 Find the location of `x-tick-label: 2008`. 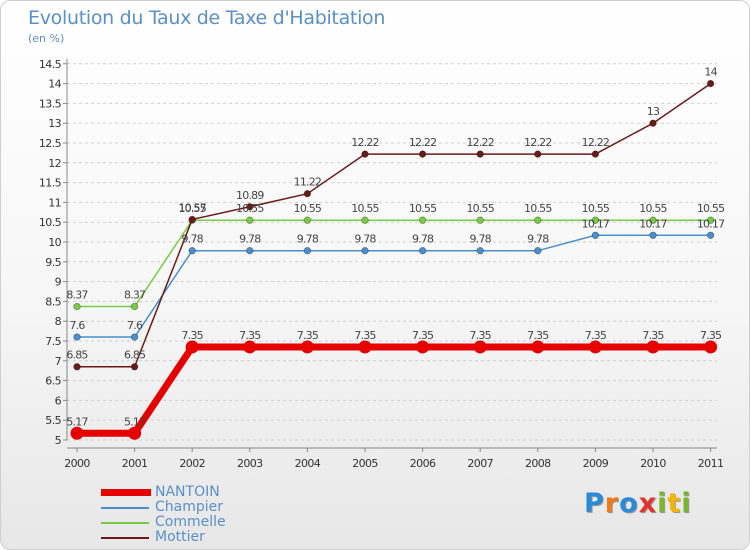

x-tick-label: 2008 is located at coordinates (538, 463).